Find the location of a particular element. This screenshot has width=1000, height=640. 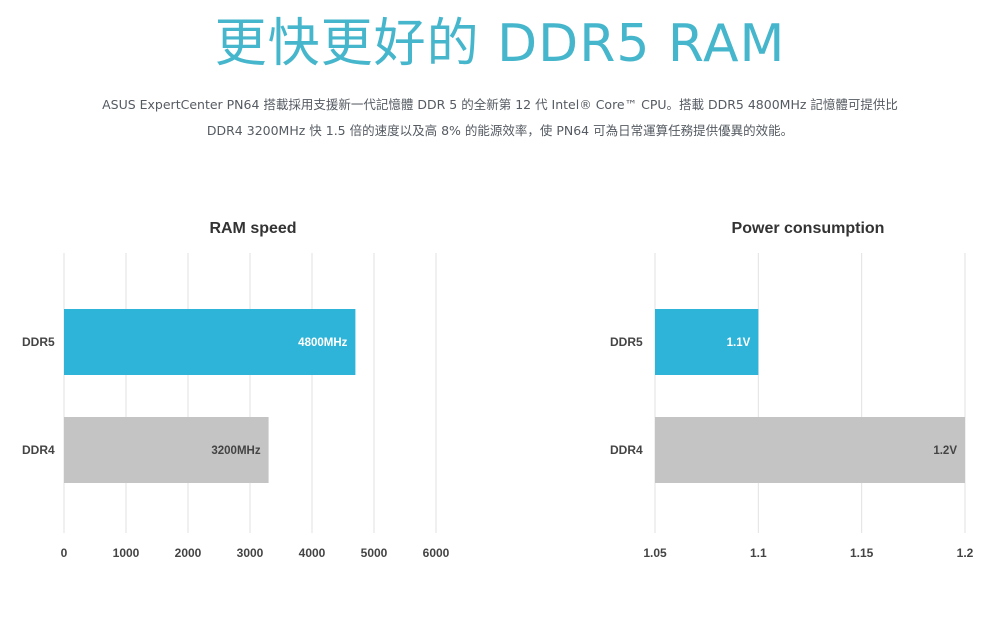

speed-data-label: 3200MHz is located at coordinates (235, 451).